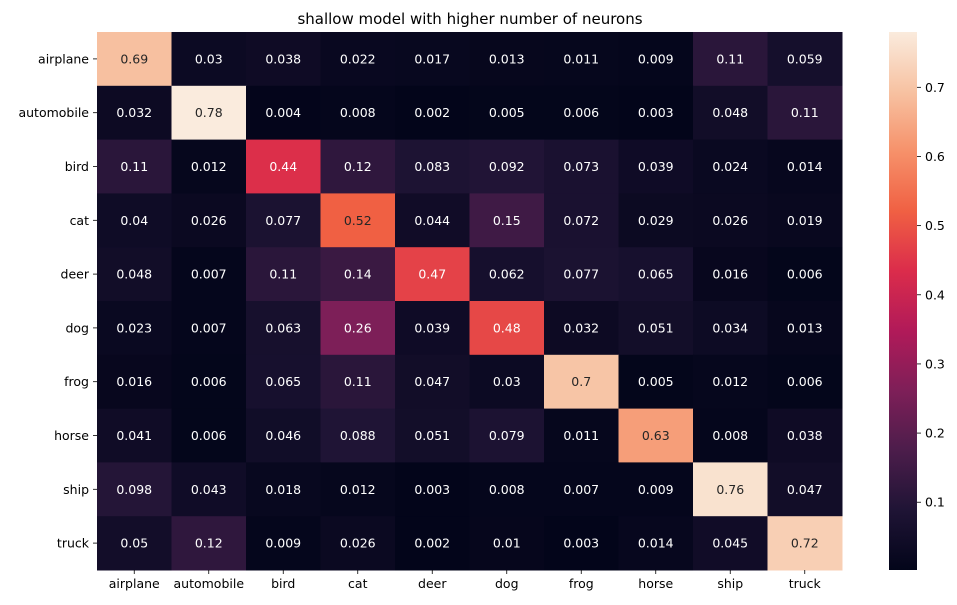 The width and height of the screenshot is (957, 605). I want to click on cell-value-label: 0.077, so click(283, 220).